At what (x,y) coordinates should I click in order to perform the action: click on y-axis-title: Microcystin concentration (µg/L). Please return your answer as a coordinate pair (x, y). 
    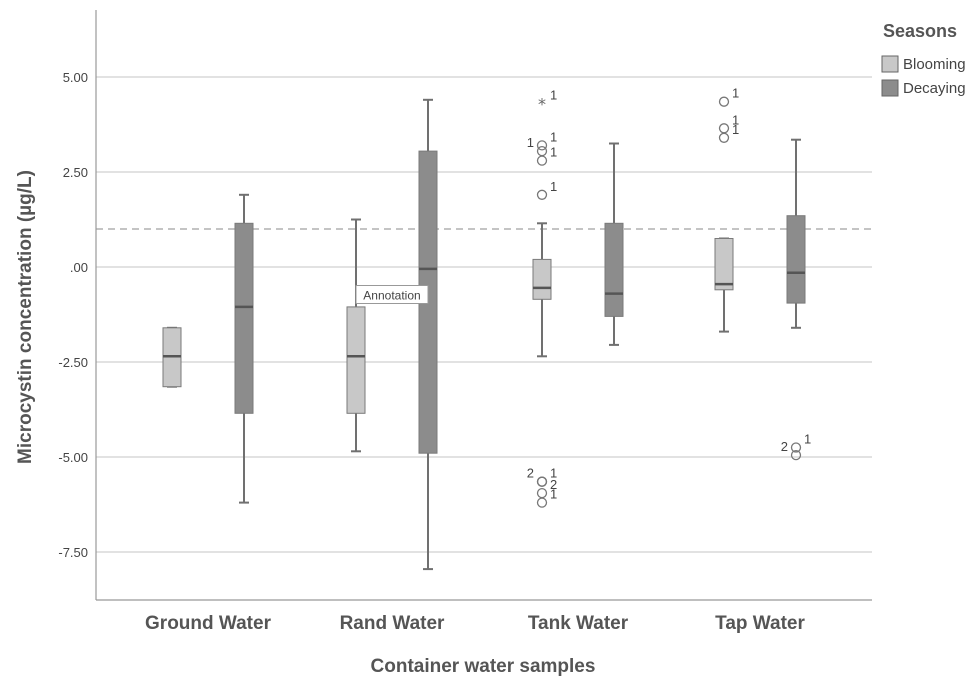
    Looking at the image, I should click on (25, 317).